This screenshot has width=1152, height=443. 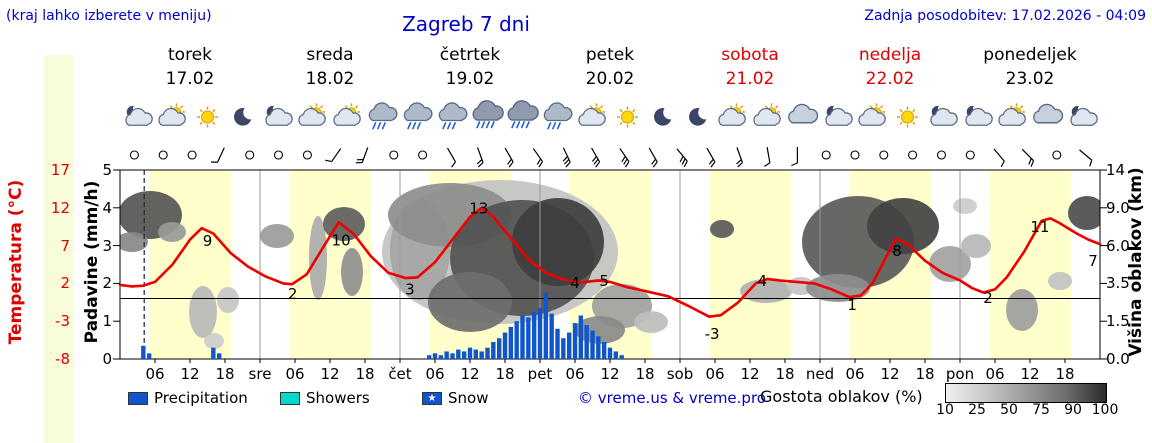 I want to click on day-header-petek: petek 20.02, so click(x=610, y=67).